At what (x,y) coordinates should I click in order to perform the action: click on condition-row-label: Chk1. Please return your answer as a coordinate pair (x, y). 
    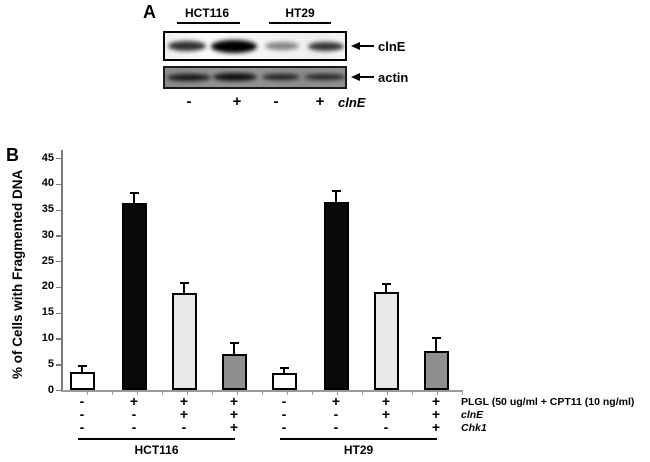
    Looking at the image, I should click on (474, 428).